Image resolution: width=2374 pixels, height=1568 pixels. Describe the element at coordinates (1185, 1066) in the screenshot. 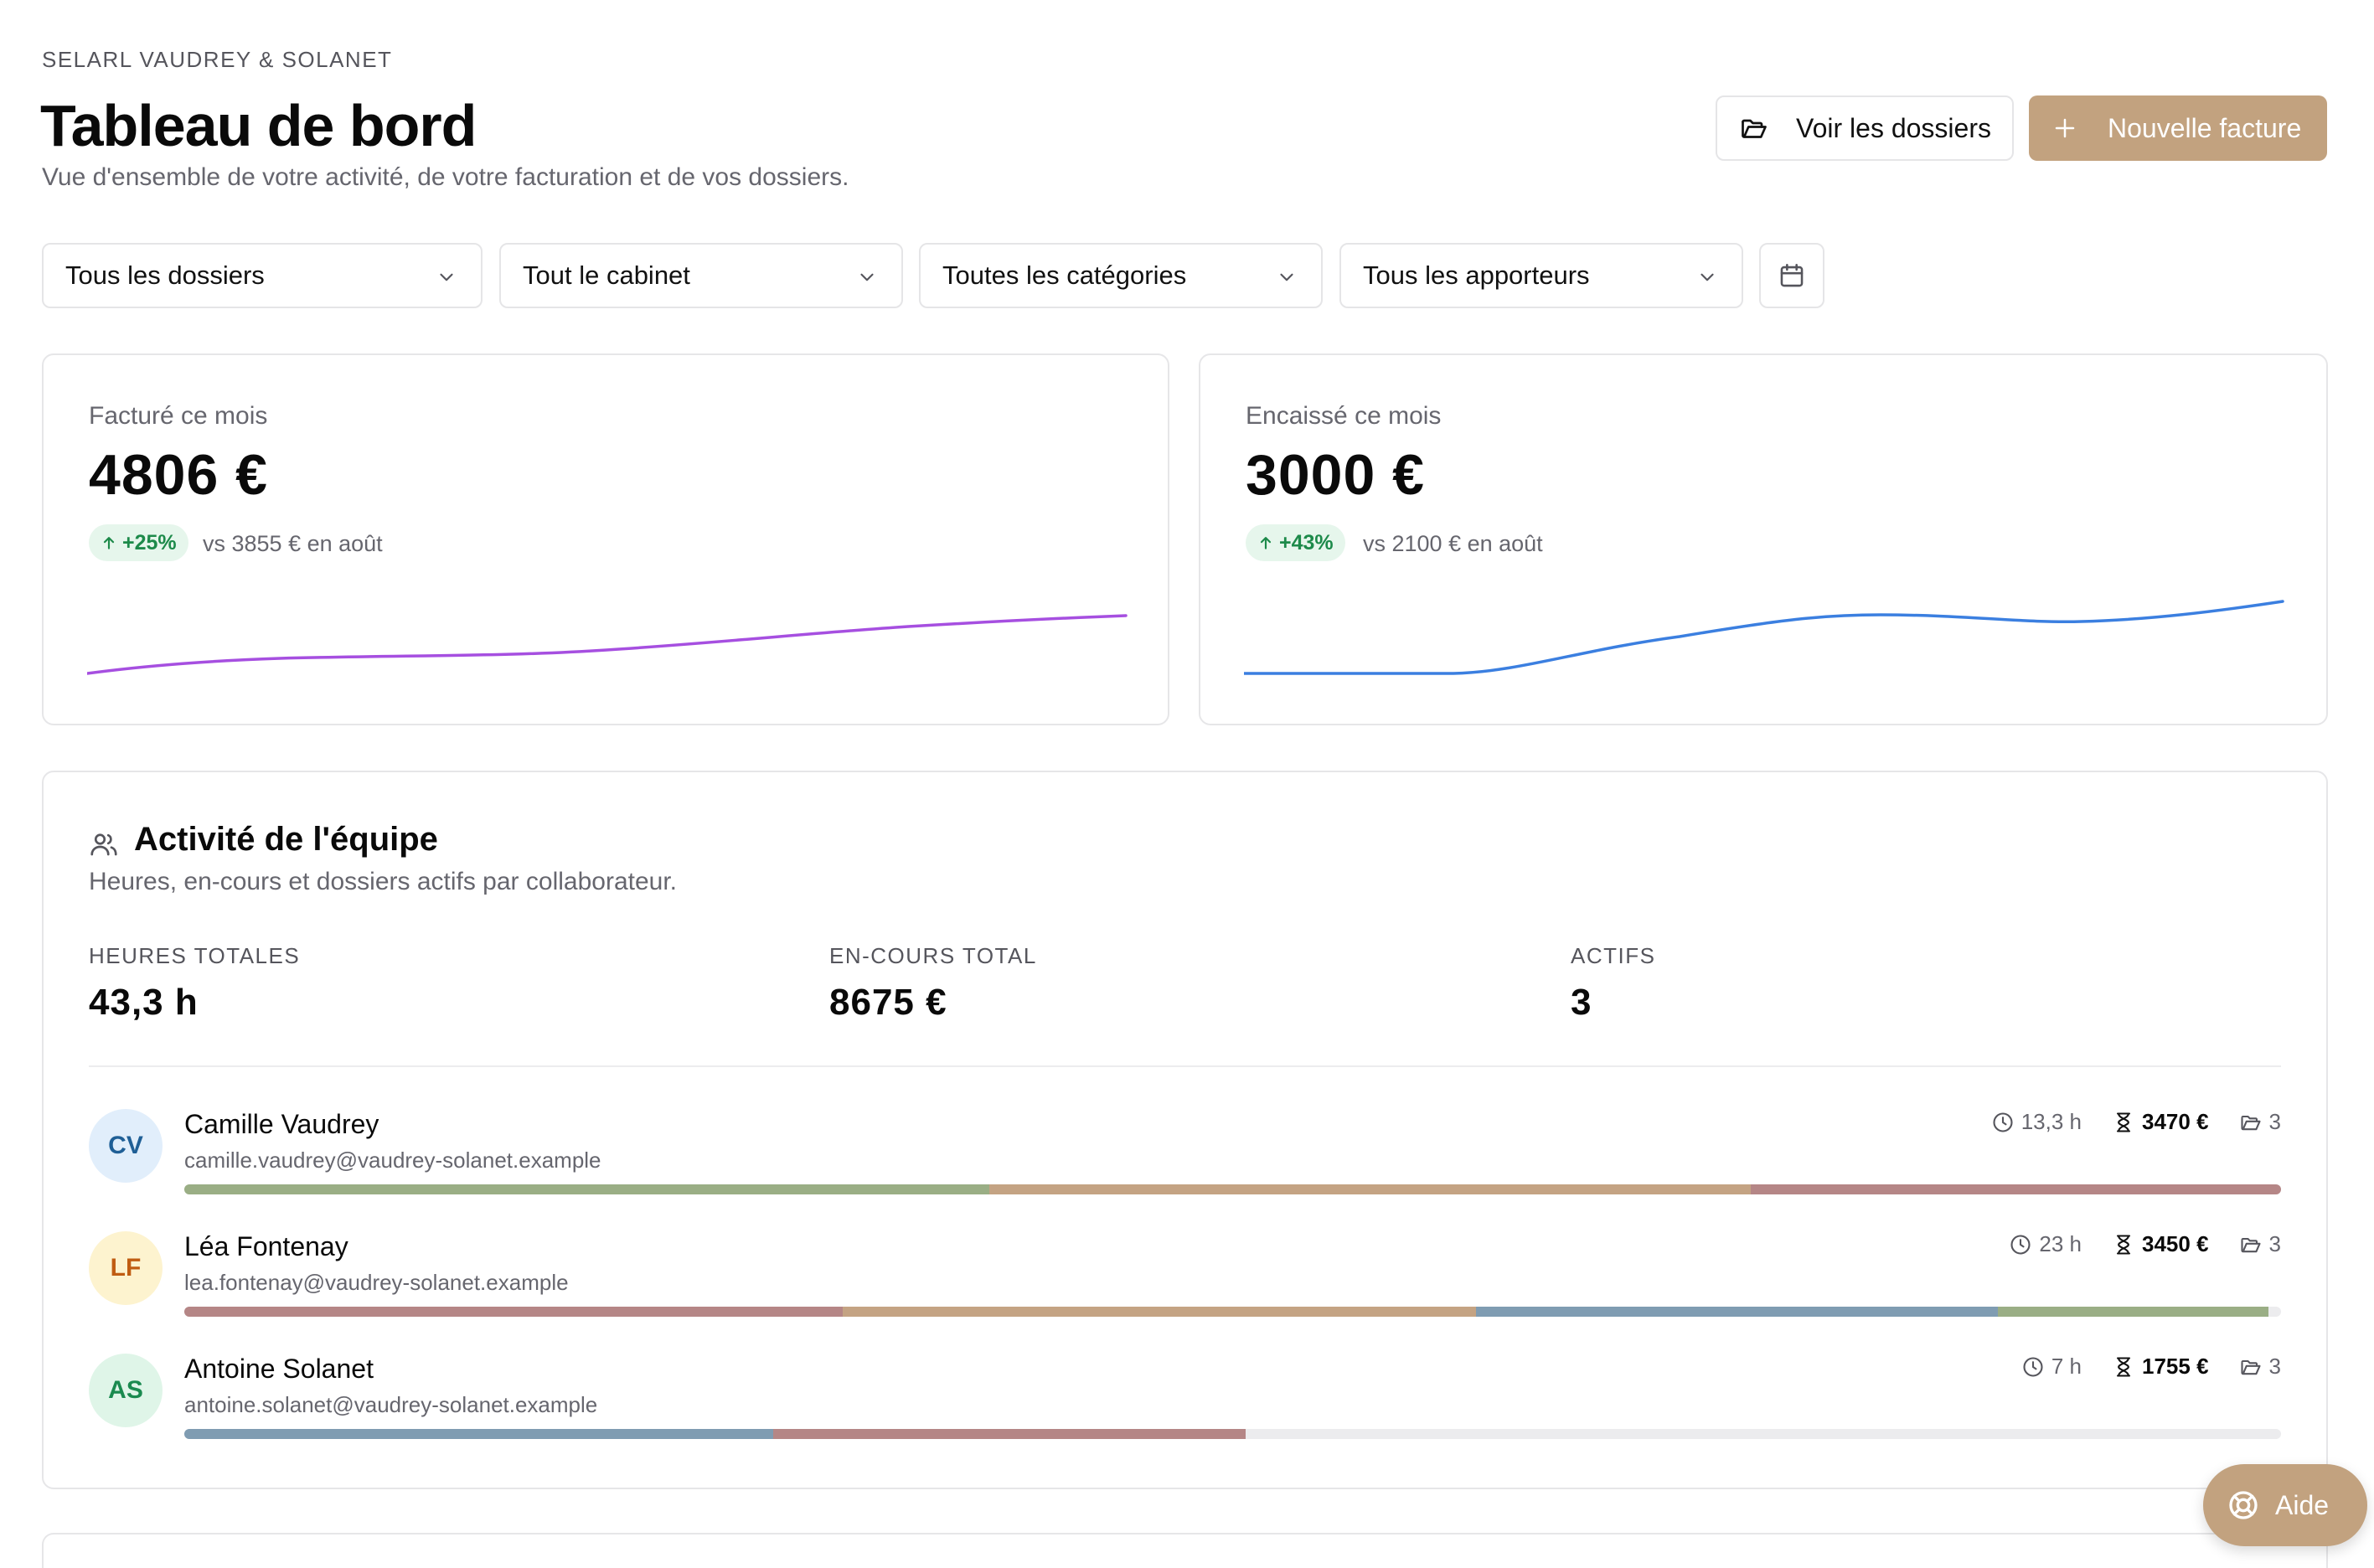

I see `divider` at that location.